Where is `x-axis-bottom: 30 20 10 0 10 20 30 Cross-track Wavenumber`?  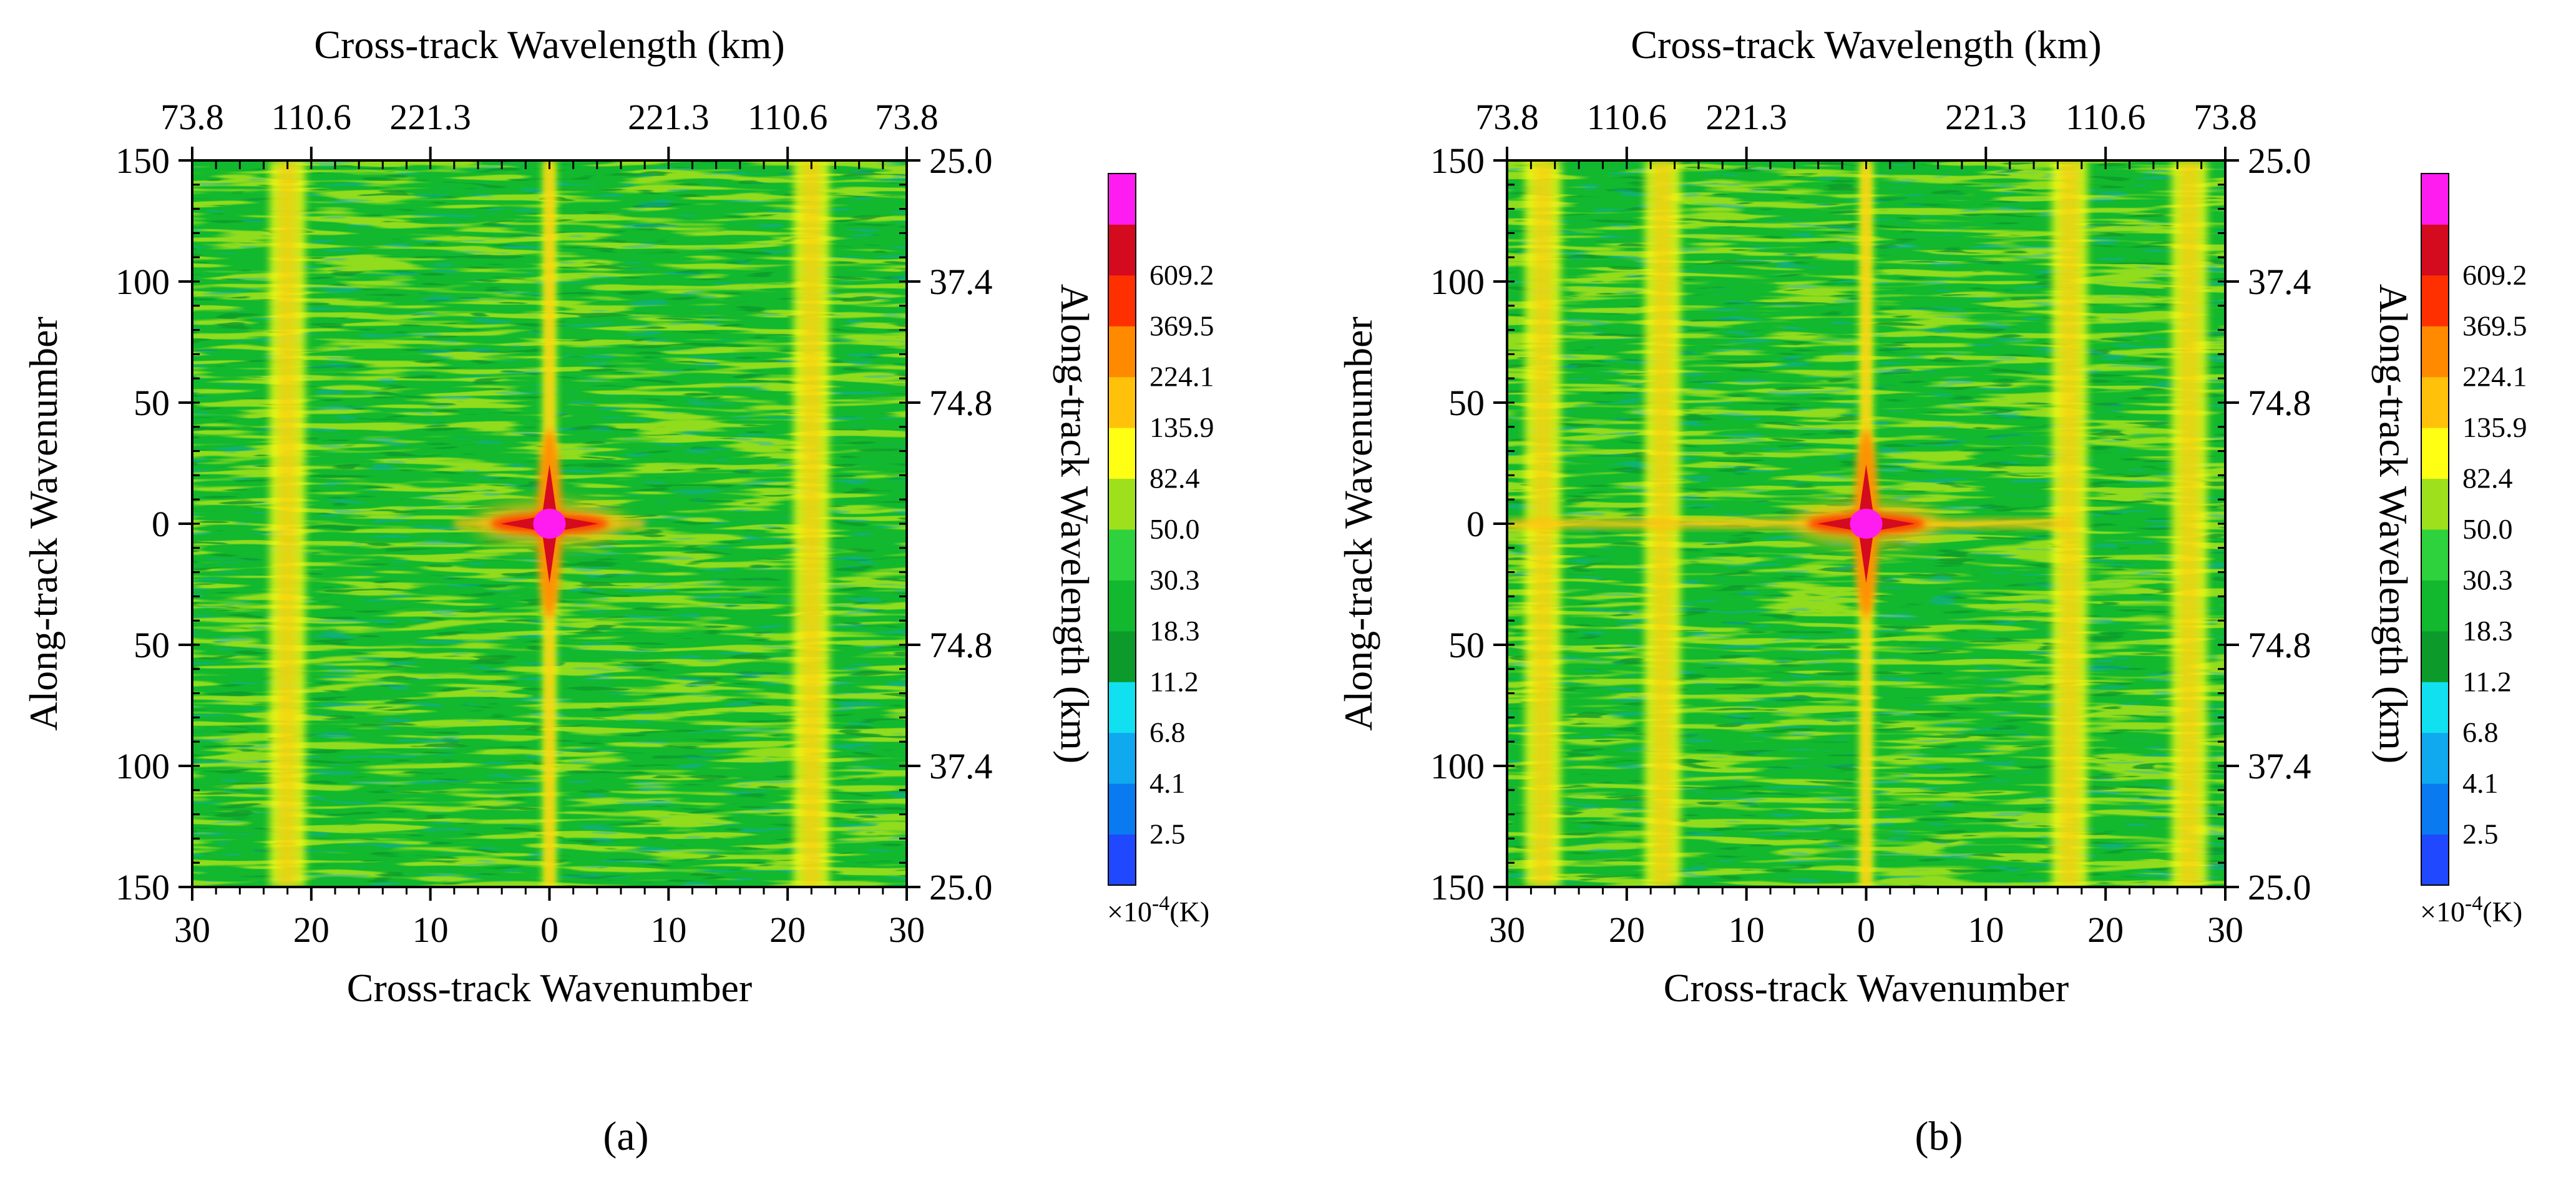
x-axis-bottom: 30 20 10 0 10 20 30 Cross-track Wavenumber is located at coordinates (1866, 948).